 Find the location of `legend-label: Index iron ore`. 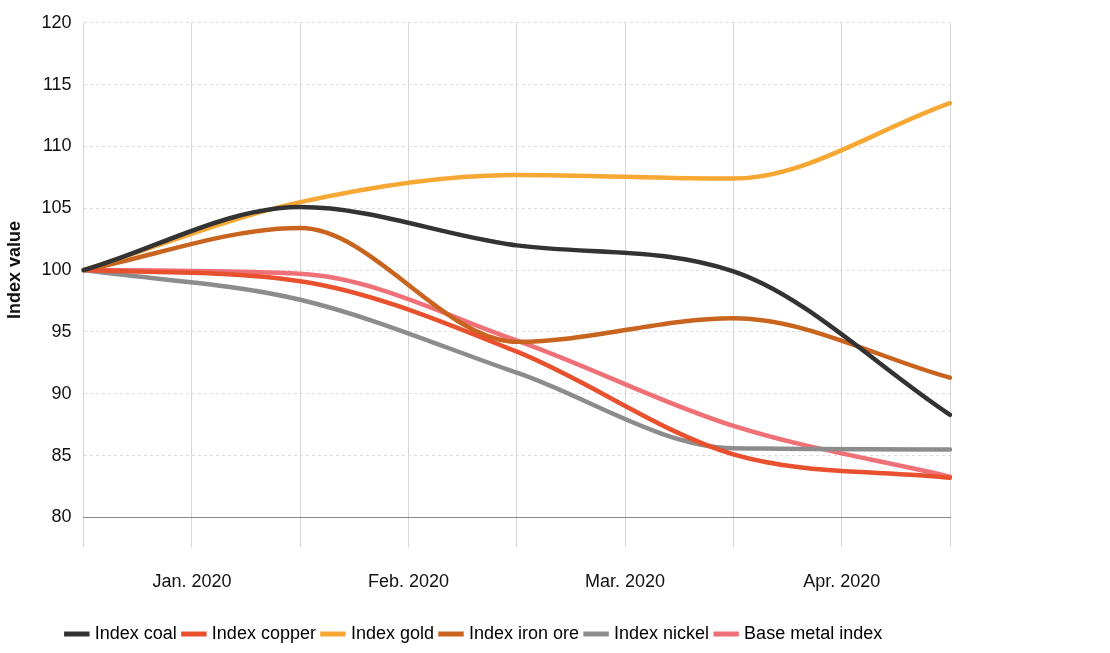

legend-label: Index iron ore is located at coordinates (524, 632).